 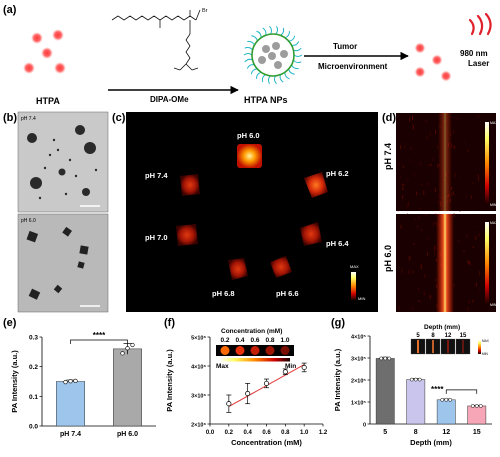 I want to click on significance-stars: ****, so click(x=99, y=335).